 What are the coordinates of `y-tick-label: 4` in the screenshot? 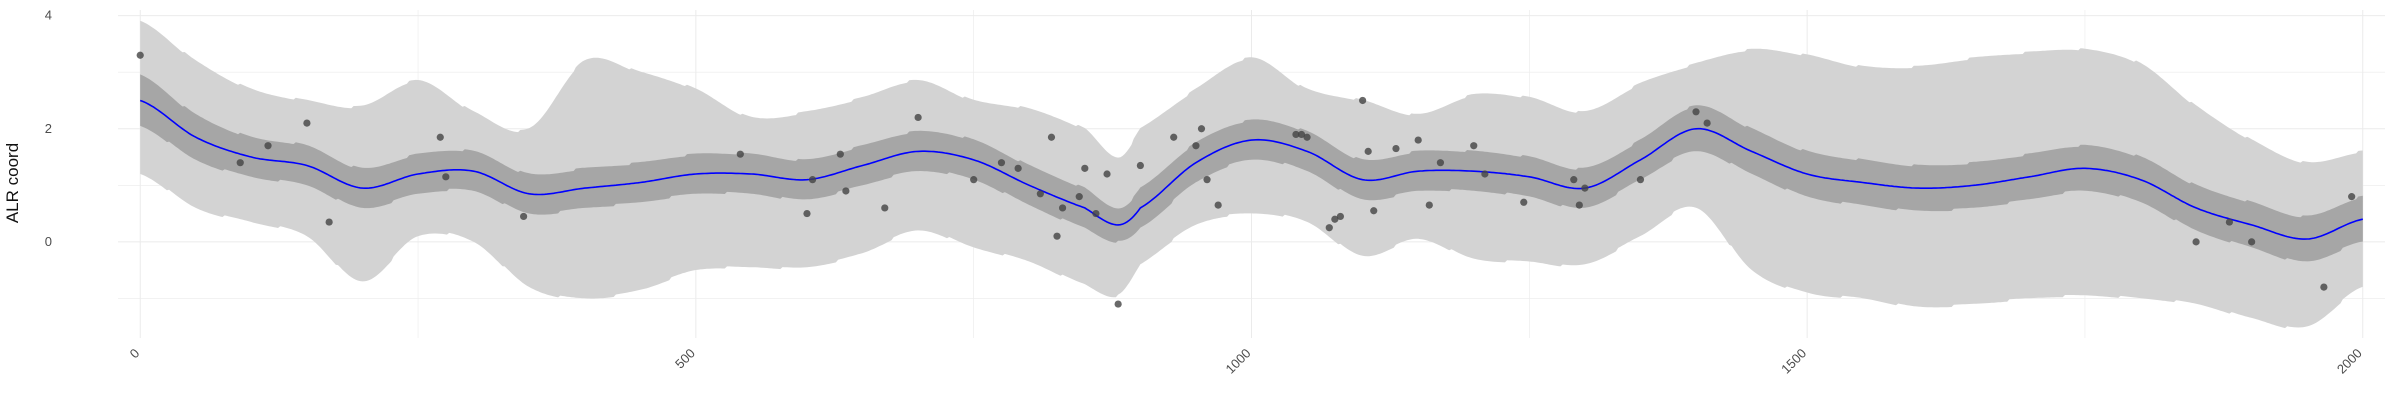 It's located at (48, 15).